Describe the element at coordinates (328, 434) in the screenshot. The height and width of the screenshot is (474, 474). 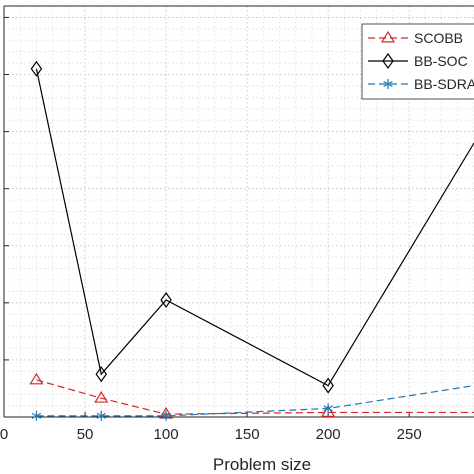
I see `x-tick-label: 200` at that location.